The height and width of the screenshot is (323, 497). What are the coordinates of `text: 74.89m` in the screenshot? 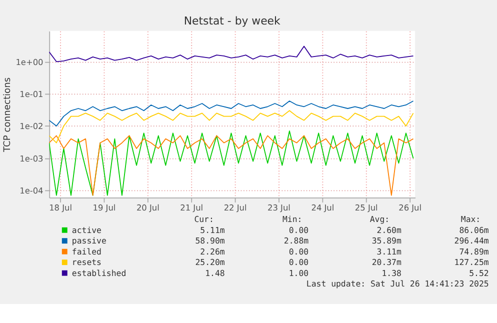 It's located at (474, 251).